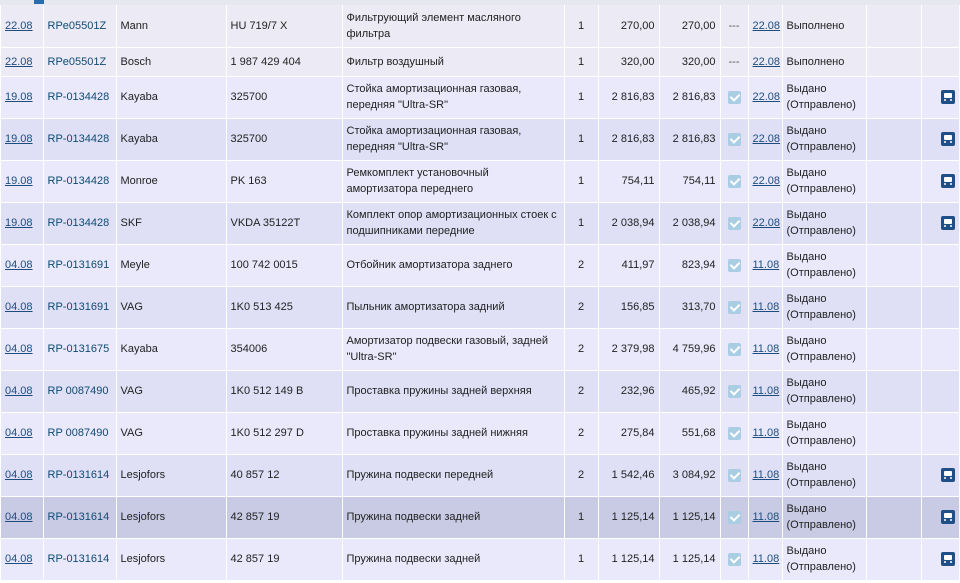 The height and width of the screenshot is (583, 960). Describe the element at coordinates (284, 62) in the screenshot. I see `article-number: 1 987 429 404` at that location.